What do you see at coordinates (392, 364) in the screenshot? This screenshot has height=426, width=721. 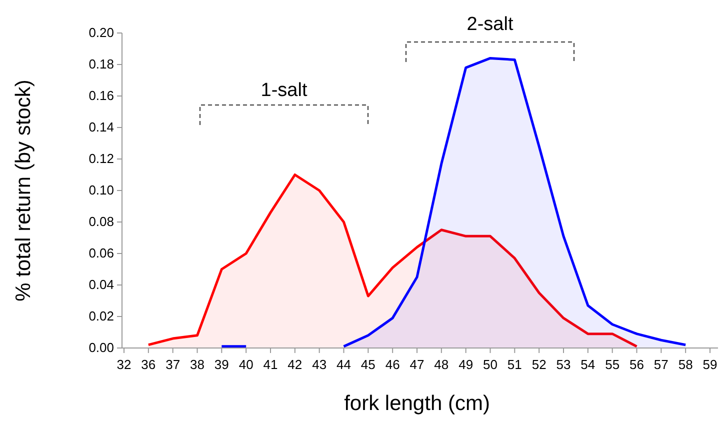 I see `x-tick-label: 46` at bounding box center [392, 364].